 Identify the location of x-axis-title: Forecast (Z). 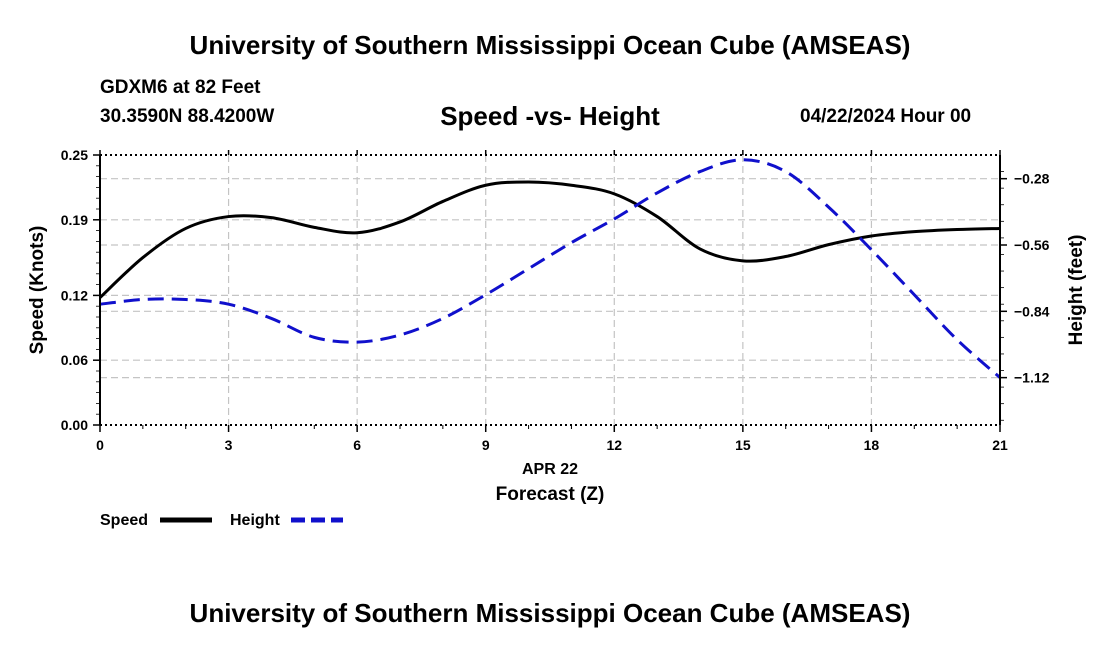
(550, 494).